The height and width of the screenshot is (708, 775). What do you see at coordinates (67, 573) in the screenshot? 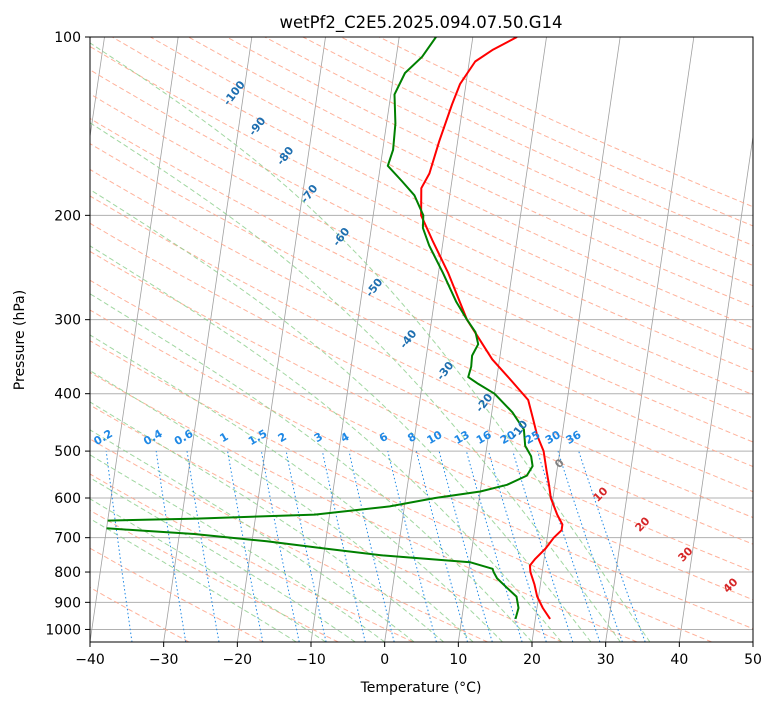
I see `y-tick-label: 800` at bounding box center [67, 573].